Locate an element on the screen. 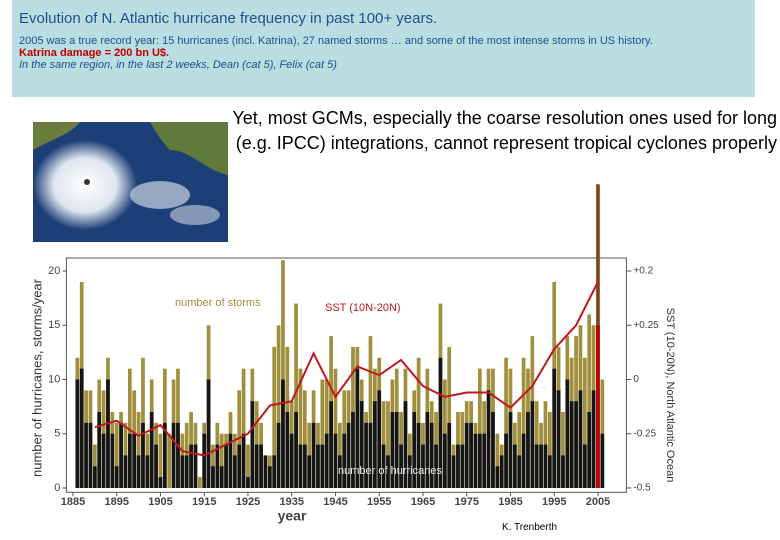  y-tick-label: 20 is located at coordinates (54, 271).